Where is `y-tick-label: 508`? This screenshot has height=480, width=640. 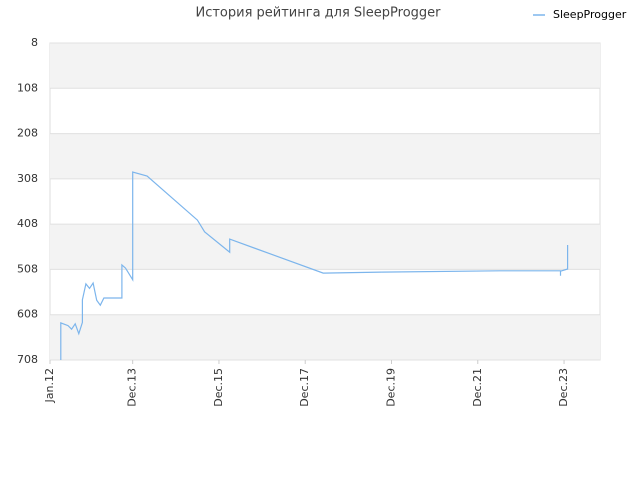
y-tick-label: 508 is located at coordinates (27, 268).